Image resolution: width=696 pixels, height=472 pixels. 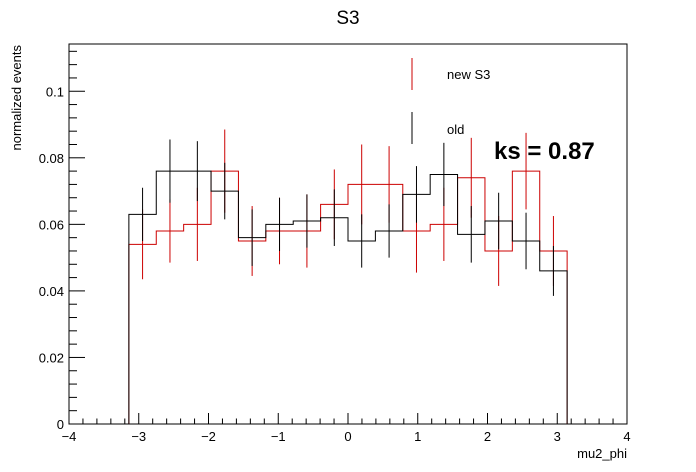 I want to click on y-tick-label: 0.04, so click(x=51, y=291).